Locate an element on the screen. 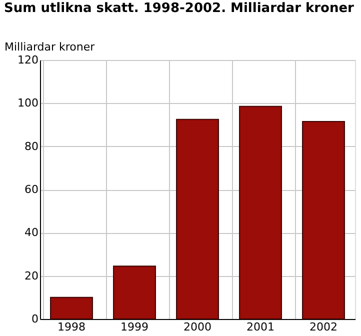 This screenshot has height=336, width=361. y-tick-label: 40 is located at coordinates (31, 233).